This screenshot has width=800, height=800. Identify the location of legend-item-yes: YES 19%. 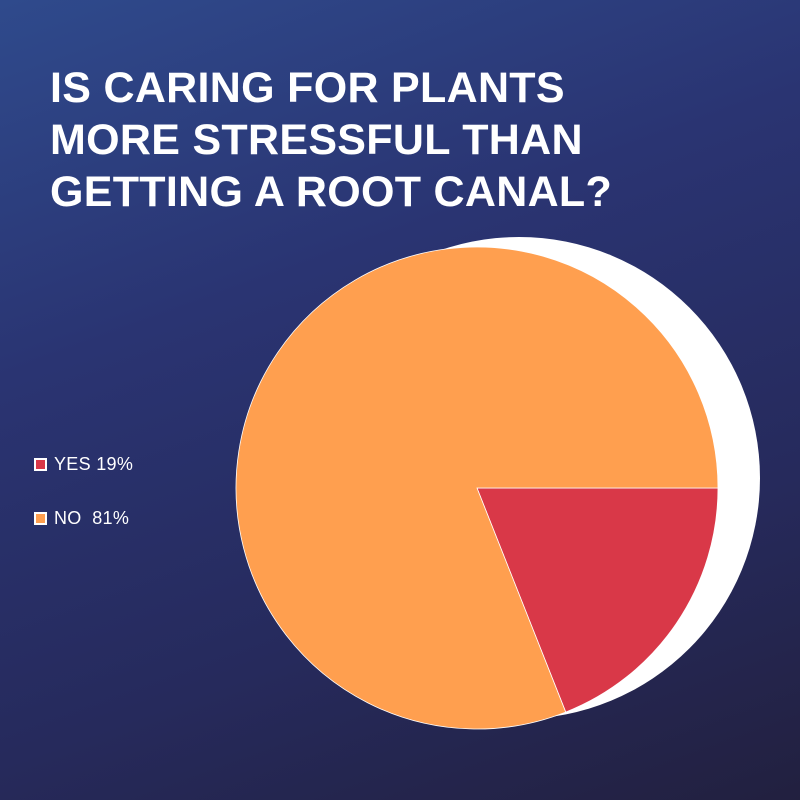
(83, 464).